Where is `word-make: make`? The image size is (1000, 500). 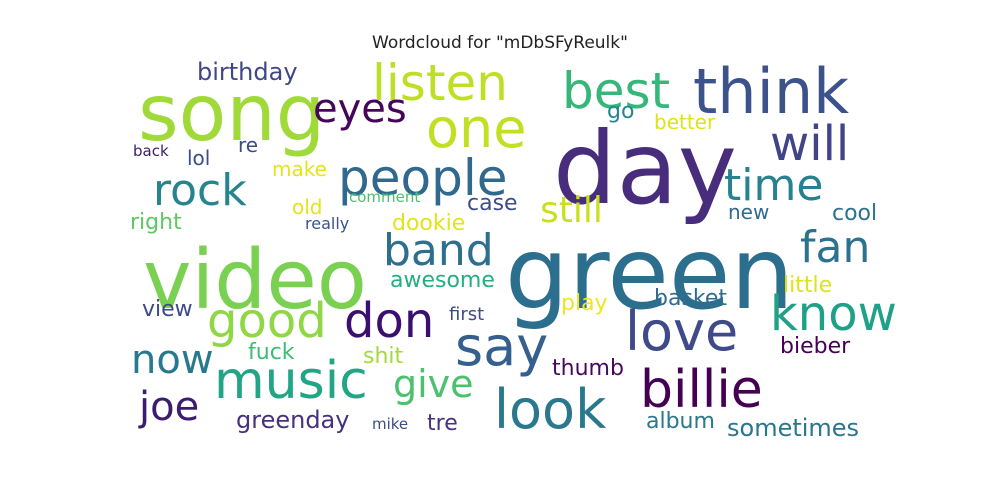
word-make: make is located at coordinates (299, 169).